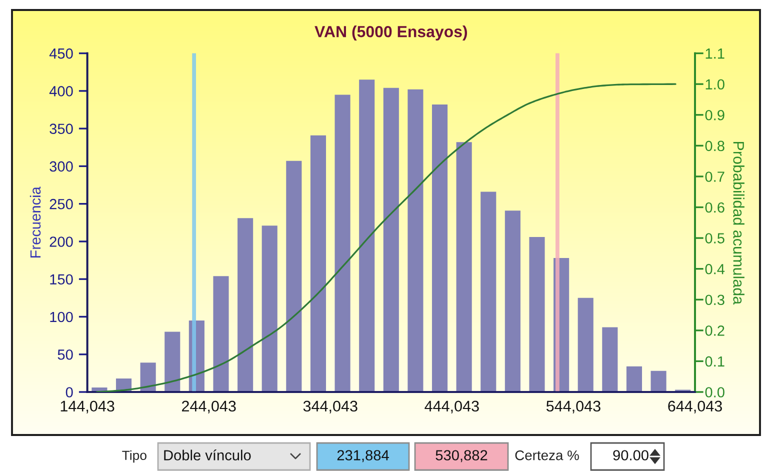 The height and width of the screenshot is (471, 763). Describe the element at coordinates (714, 331) in the screenshot. I see `y2-tick-label: 0.2` at that location.